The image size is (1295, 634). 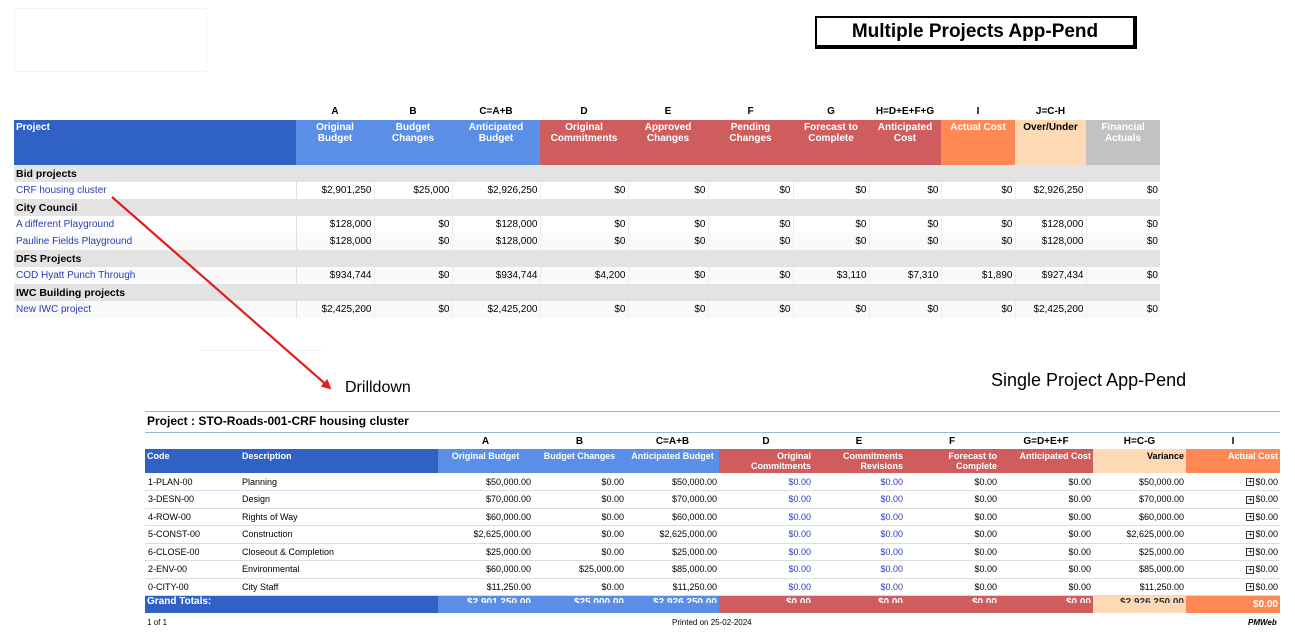 What do you see at coordinates (192, 569) in the screenshot?
I see `cost-code: 2-ENV-00` at bounding box center [192, 569].